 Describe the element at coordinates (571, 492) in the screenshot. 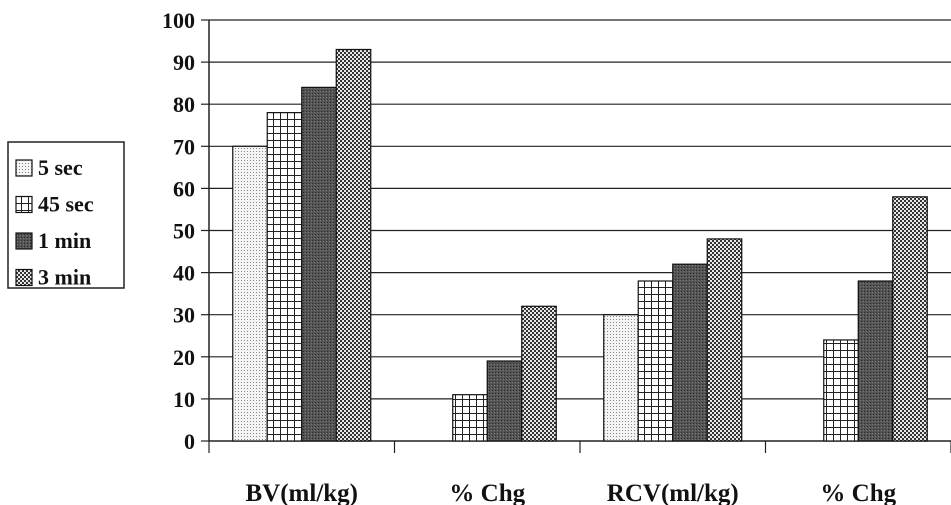

I see `category-labels: BV(ml/kg) % Chg RCV(ml/kg) % Chg` at that location.